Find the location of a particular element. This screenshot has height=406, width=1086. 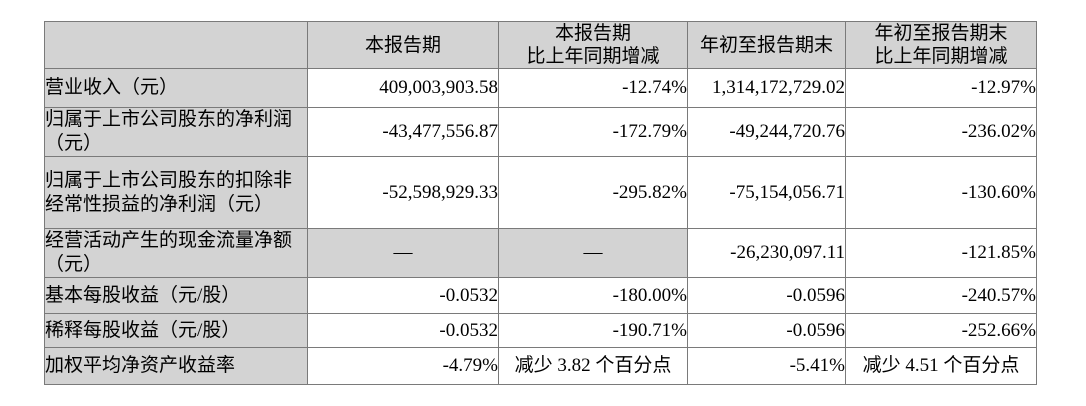

row-label-cell: 加权平均净资产收益率 is located at coordinates (176, 366).